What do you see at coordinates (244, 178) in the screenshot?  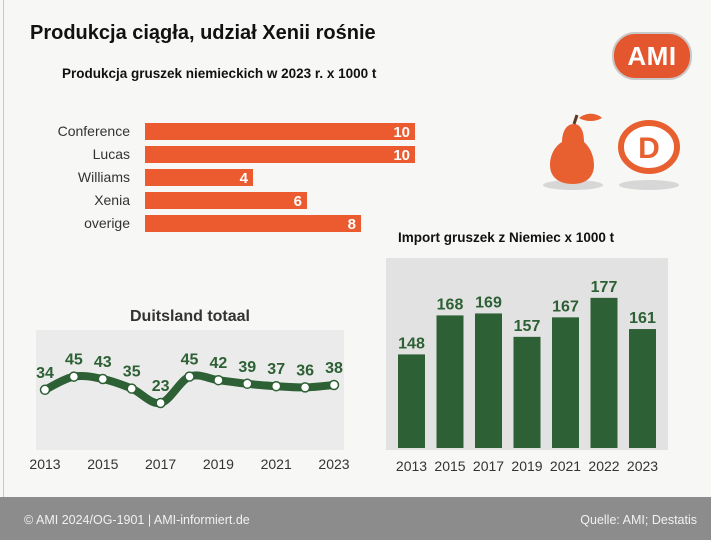 I see `bar-value-label: 4` at bounding box center [244, 178].